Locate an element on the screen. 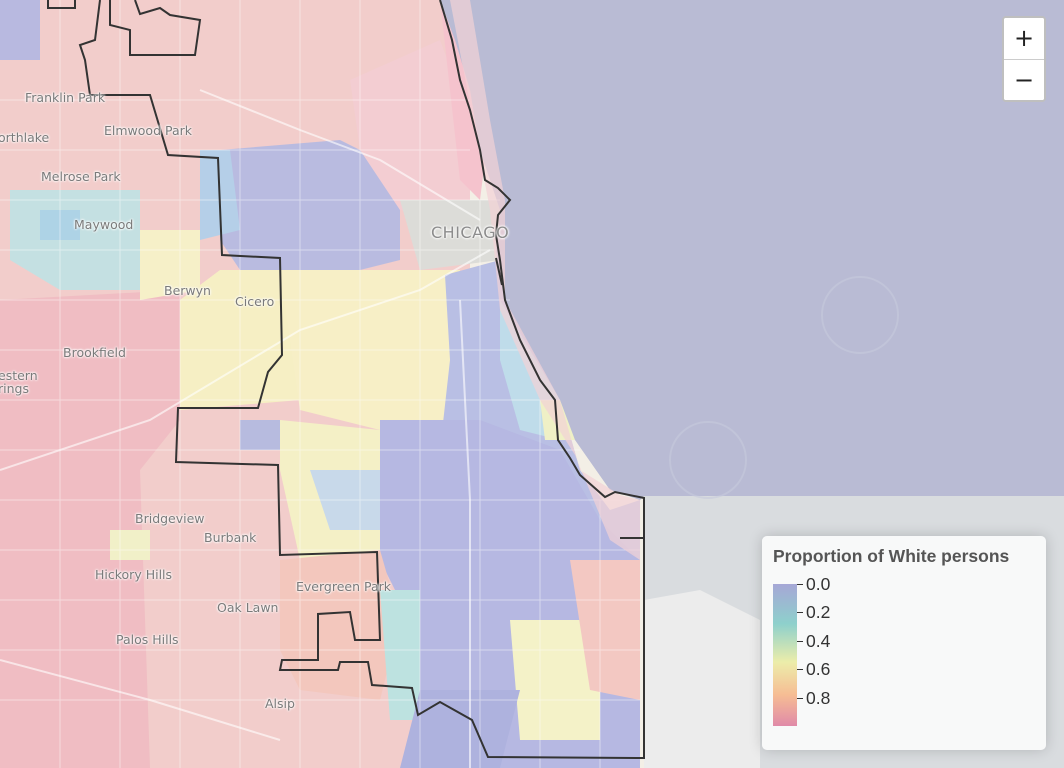 Image resolution: width=1064 pixels, height=768 pixels. place-label: Oak Lawn is located at coordinates (248, 607).